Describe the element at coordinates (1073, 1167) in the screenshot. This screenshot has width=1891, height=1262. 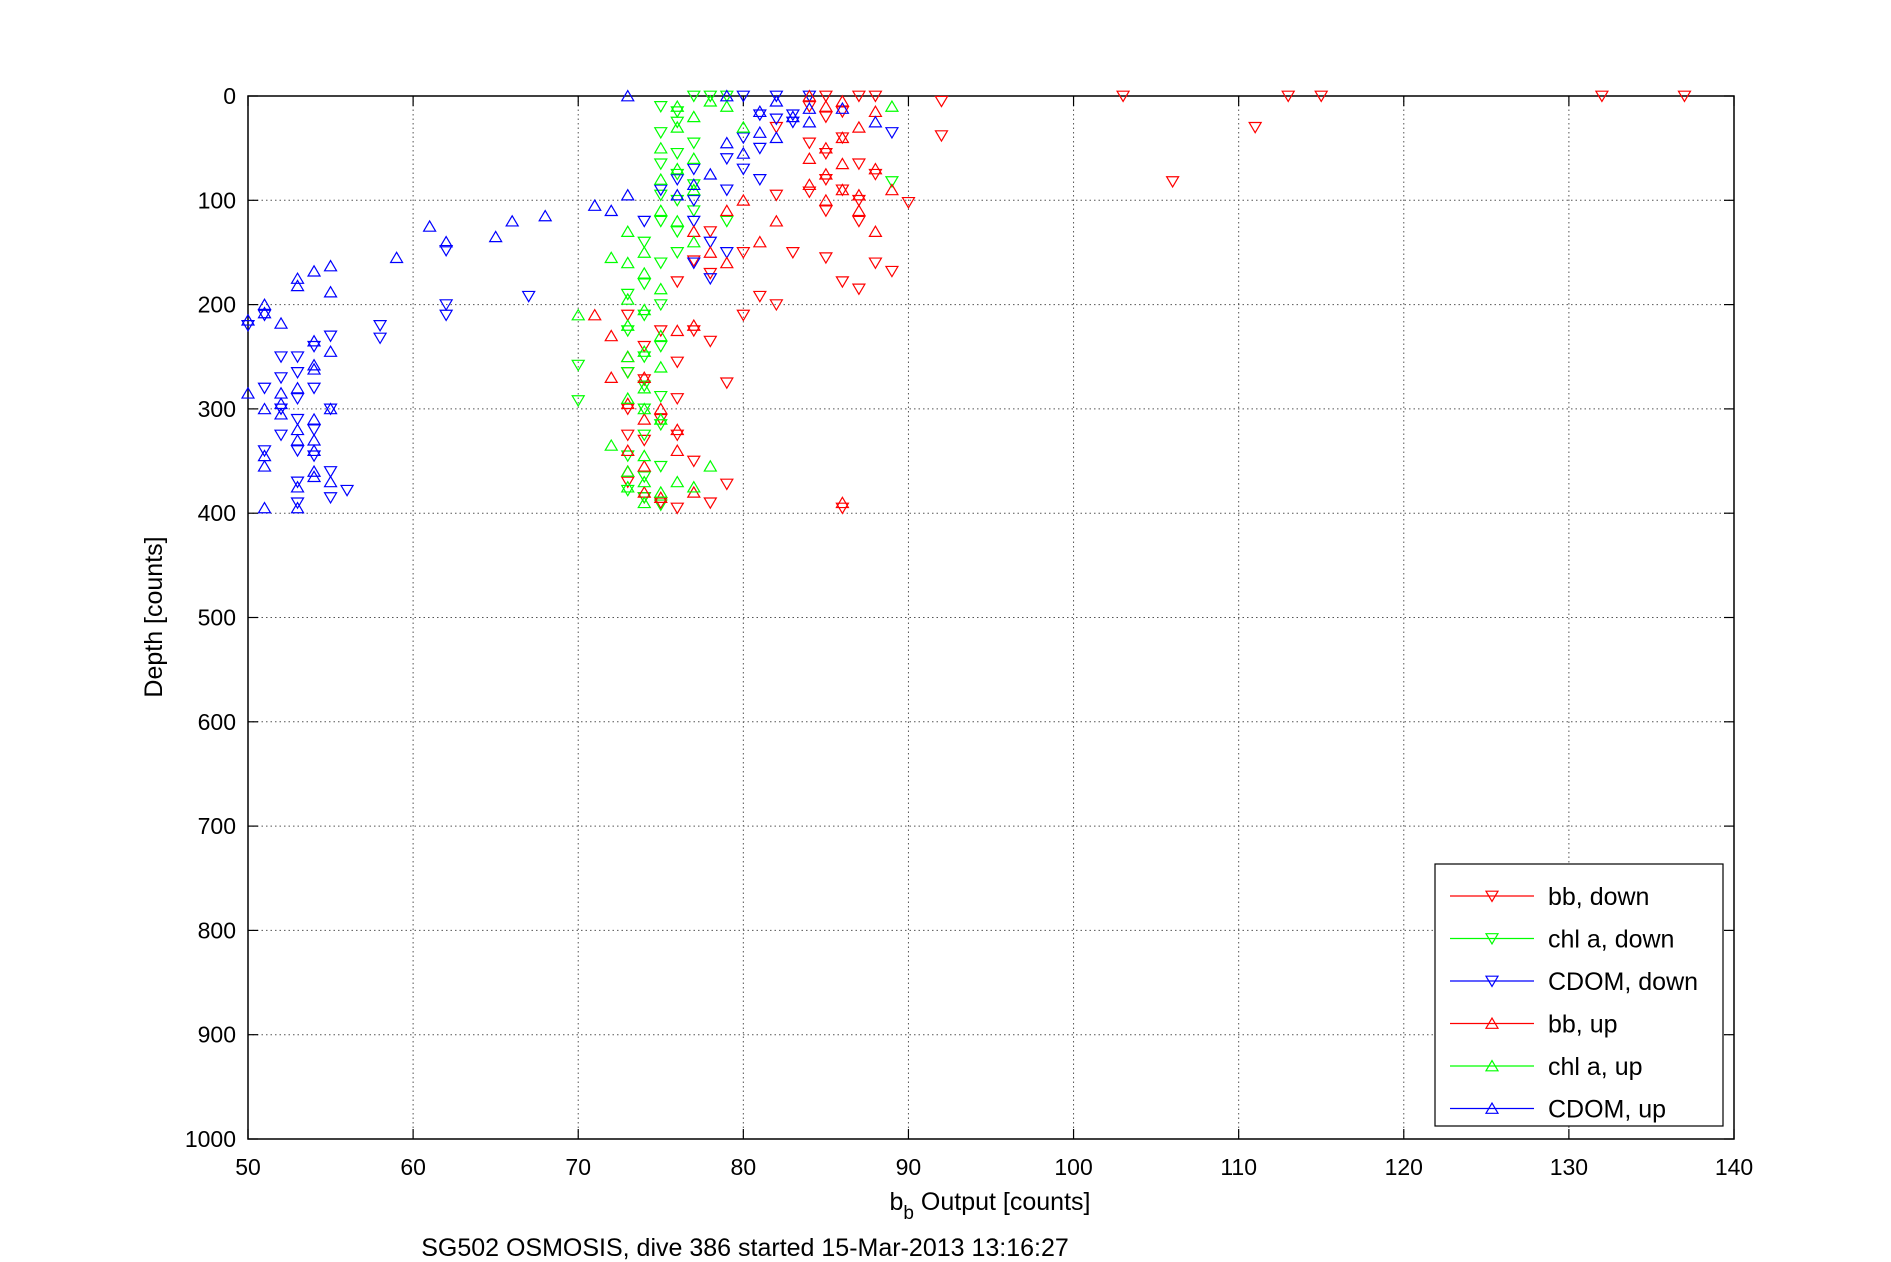
I see `x-tick-label: 100` at that location.